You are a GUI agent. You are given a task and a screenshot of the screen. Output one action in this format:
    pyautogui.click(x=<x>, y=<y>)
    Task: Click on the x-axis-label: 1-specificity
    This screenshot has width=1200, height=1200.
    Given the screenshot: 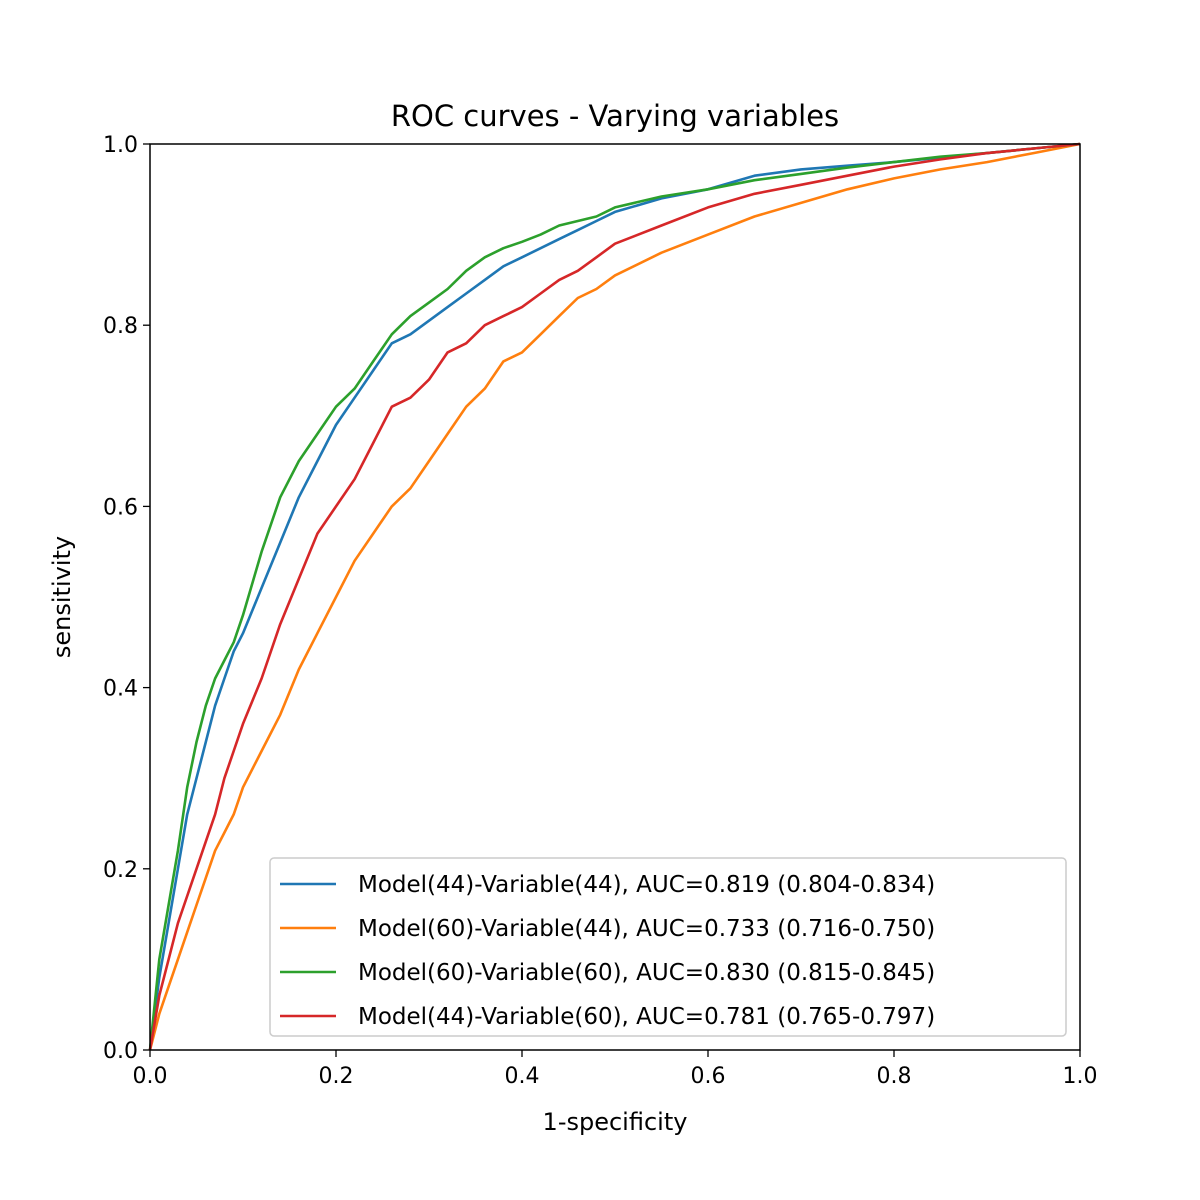 What is the action you would take?
    pyautogui.click(x=615, y=1122)
    